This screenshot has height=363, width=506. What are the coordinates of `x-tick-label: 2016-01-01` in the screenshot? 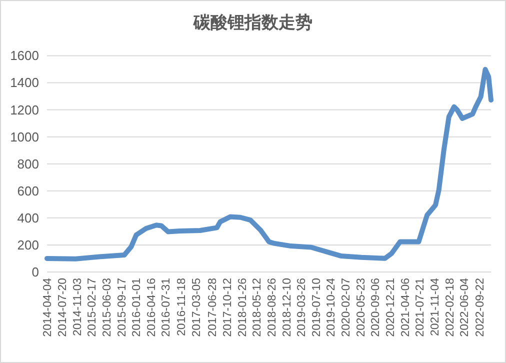 It's located at (137, 307).